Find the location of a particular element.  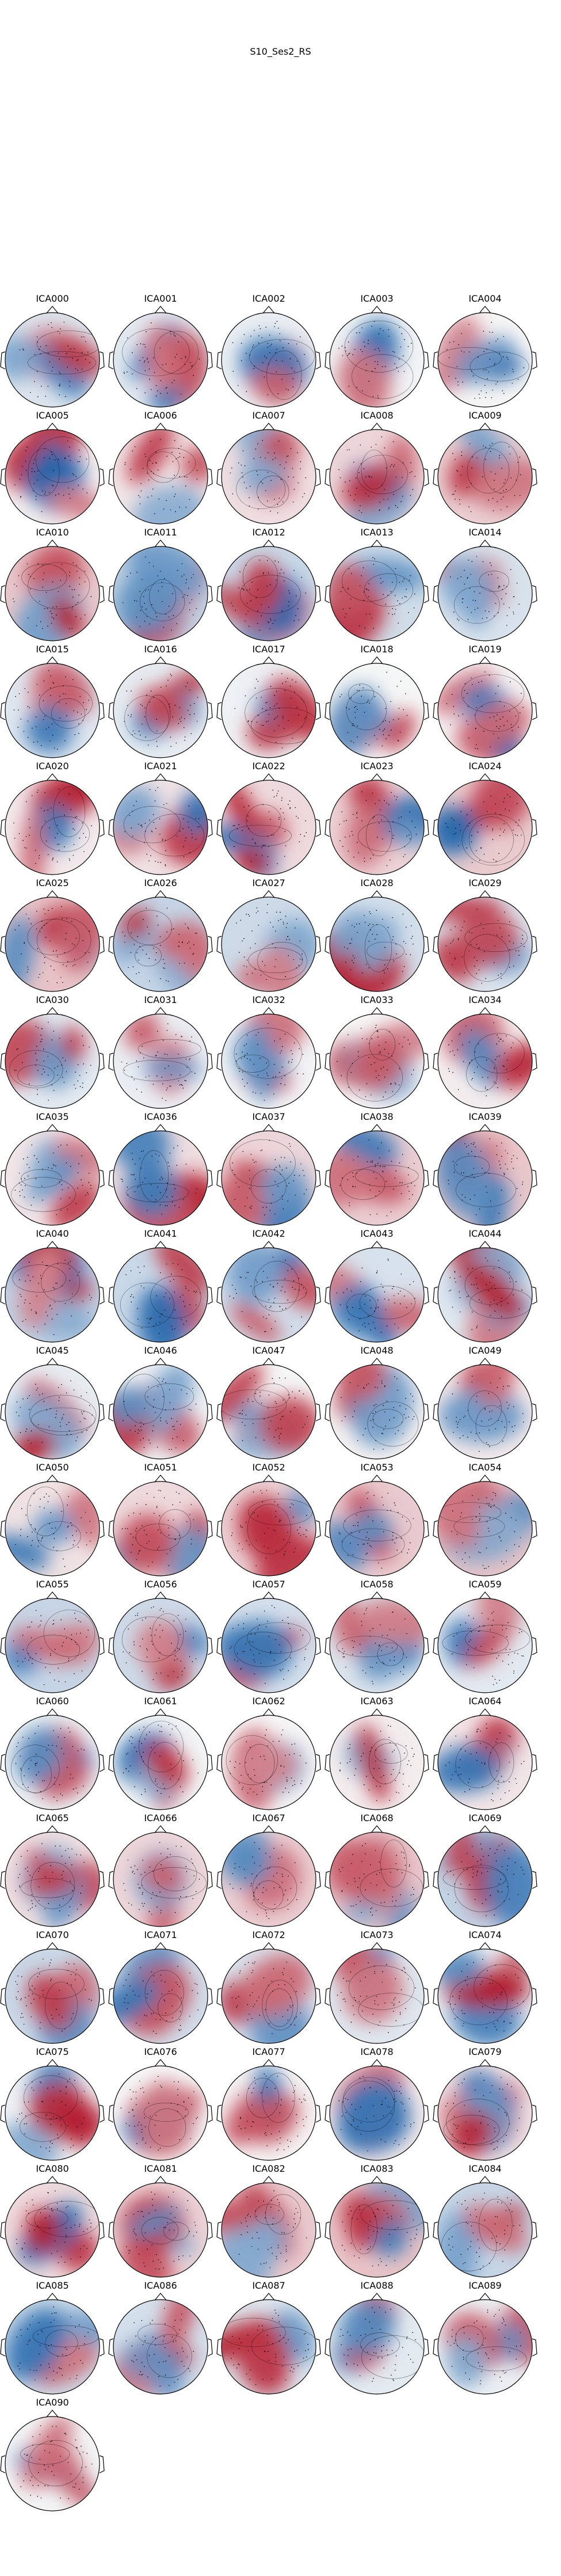

topomap-title: ICA056 is located at coordinates (160, 1584).